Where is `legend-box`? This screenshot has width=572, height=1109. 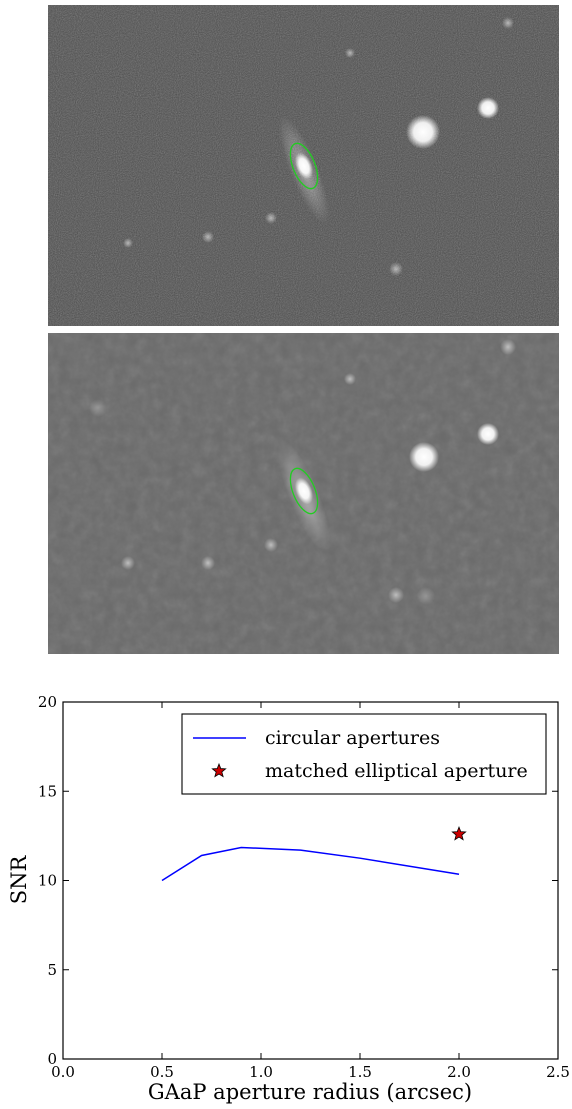
legend-box is located at coordinates (364, 754).